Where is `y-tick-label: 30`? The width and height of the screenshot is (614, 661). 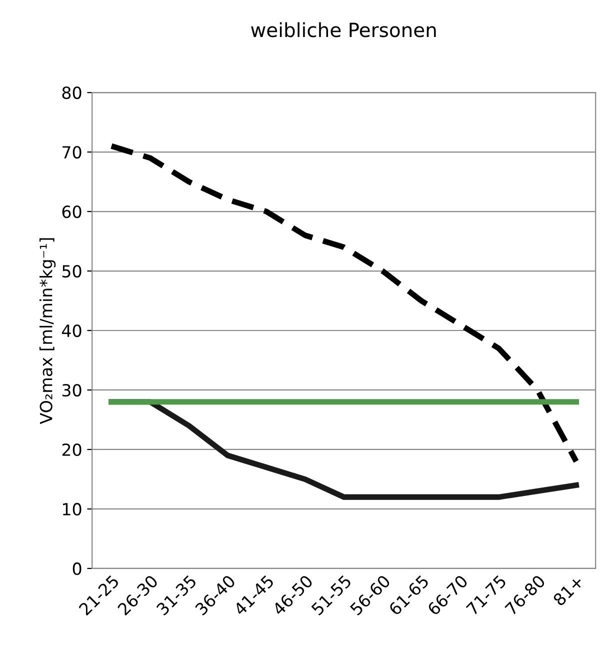 y-tick-label: 30 is located at coordinates (72, 390).